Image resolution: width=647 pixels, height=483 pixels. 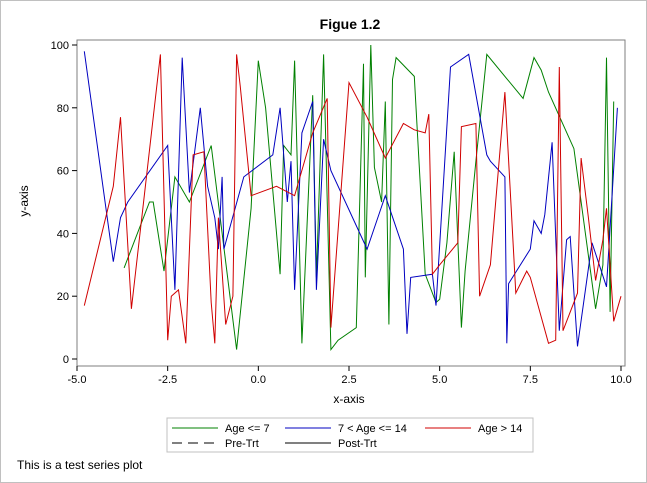 What do you see at coordinates (348, 399) in the screenshot?
I see `x-axis-label: x-axis` at bounding box center [348, 399].